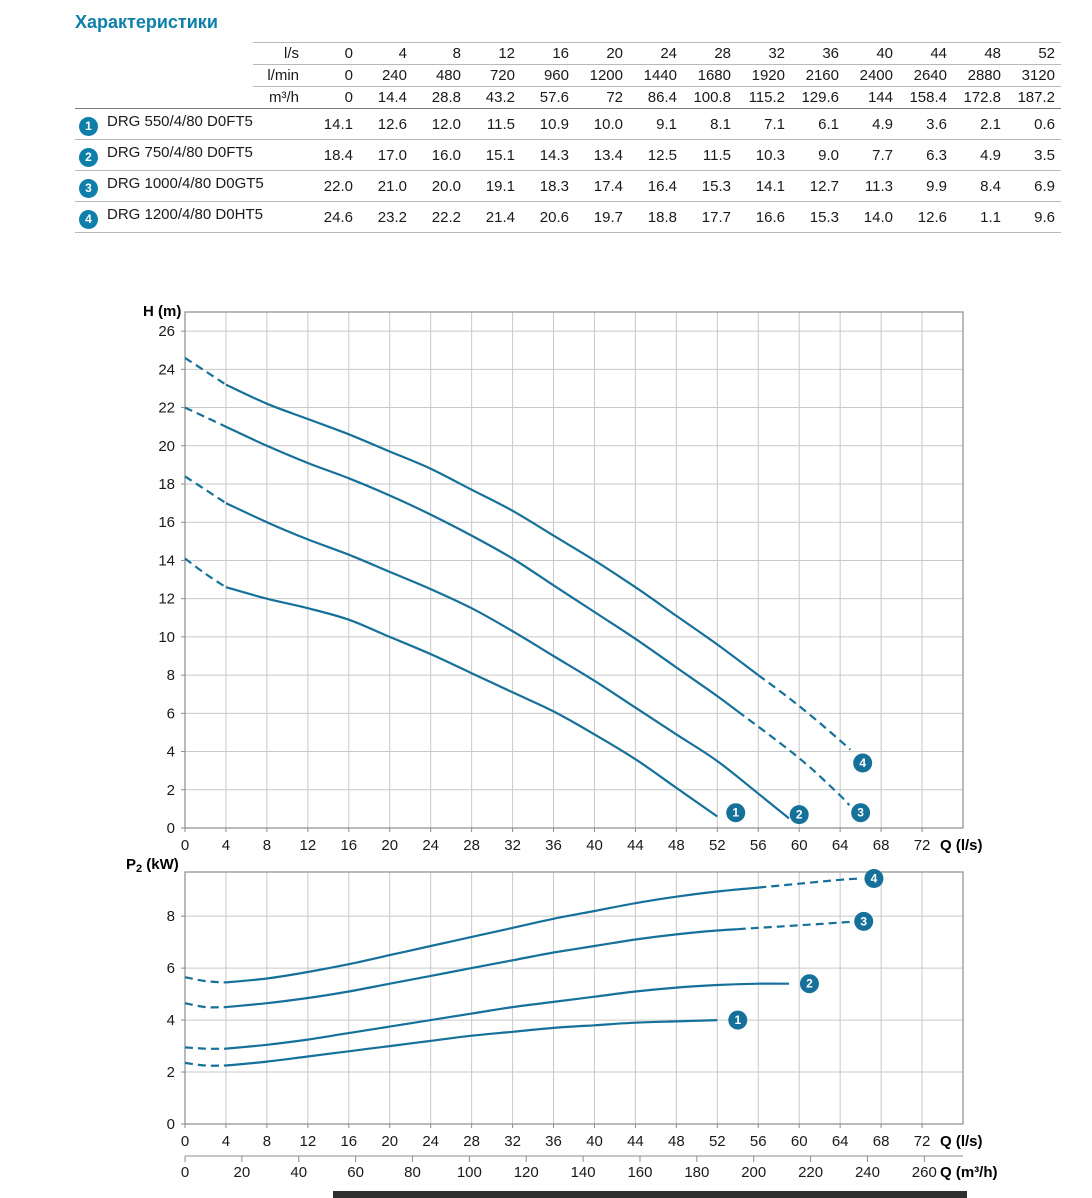 The height and width of the screenshot is (1198, 1092). What do you see at coordinates (980, 155) in the screenshot?
I see `head-value-cell: 4.9` at bounding box center [980, 155].